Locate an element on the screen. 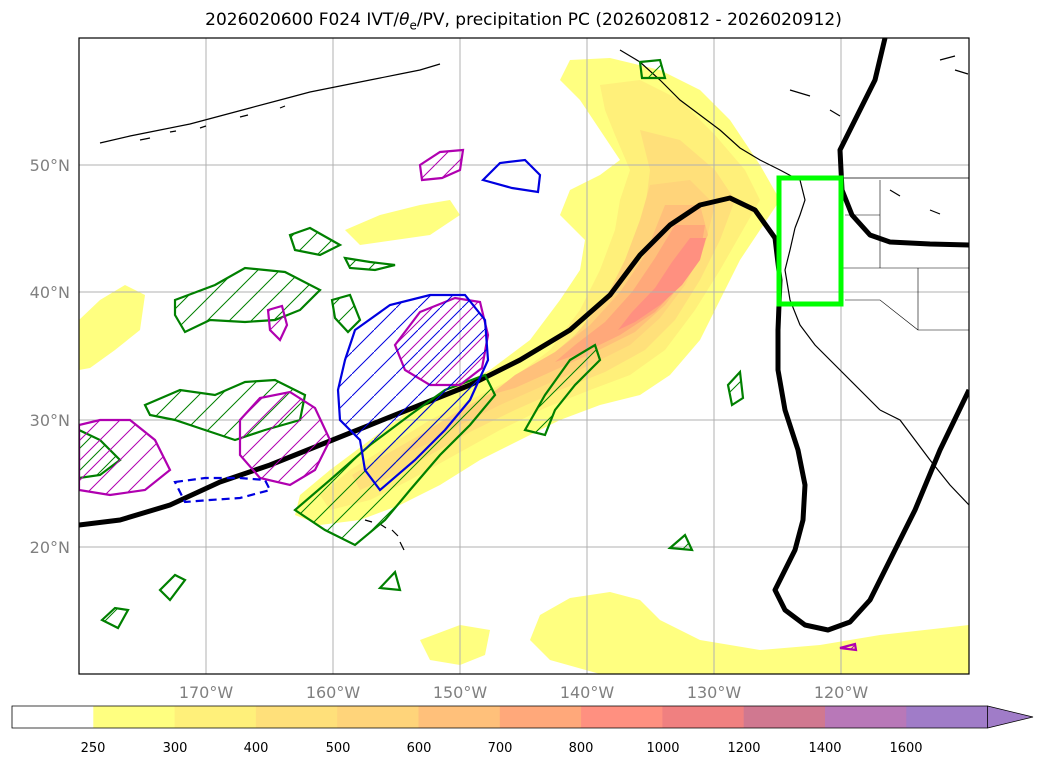  pv-magenta-north is located at coordinates (441, 165).